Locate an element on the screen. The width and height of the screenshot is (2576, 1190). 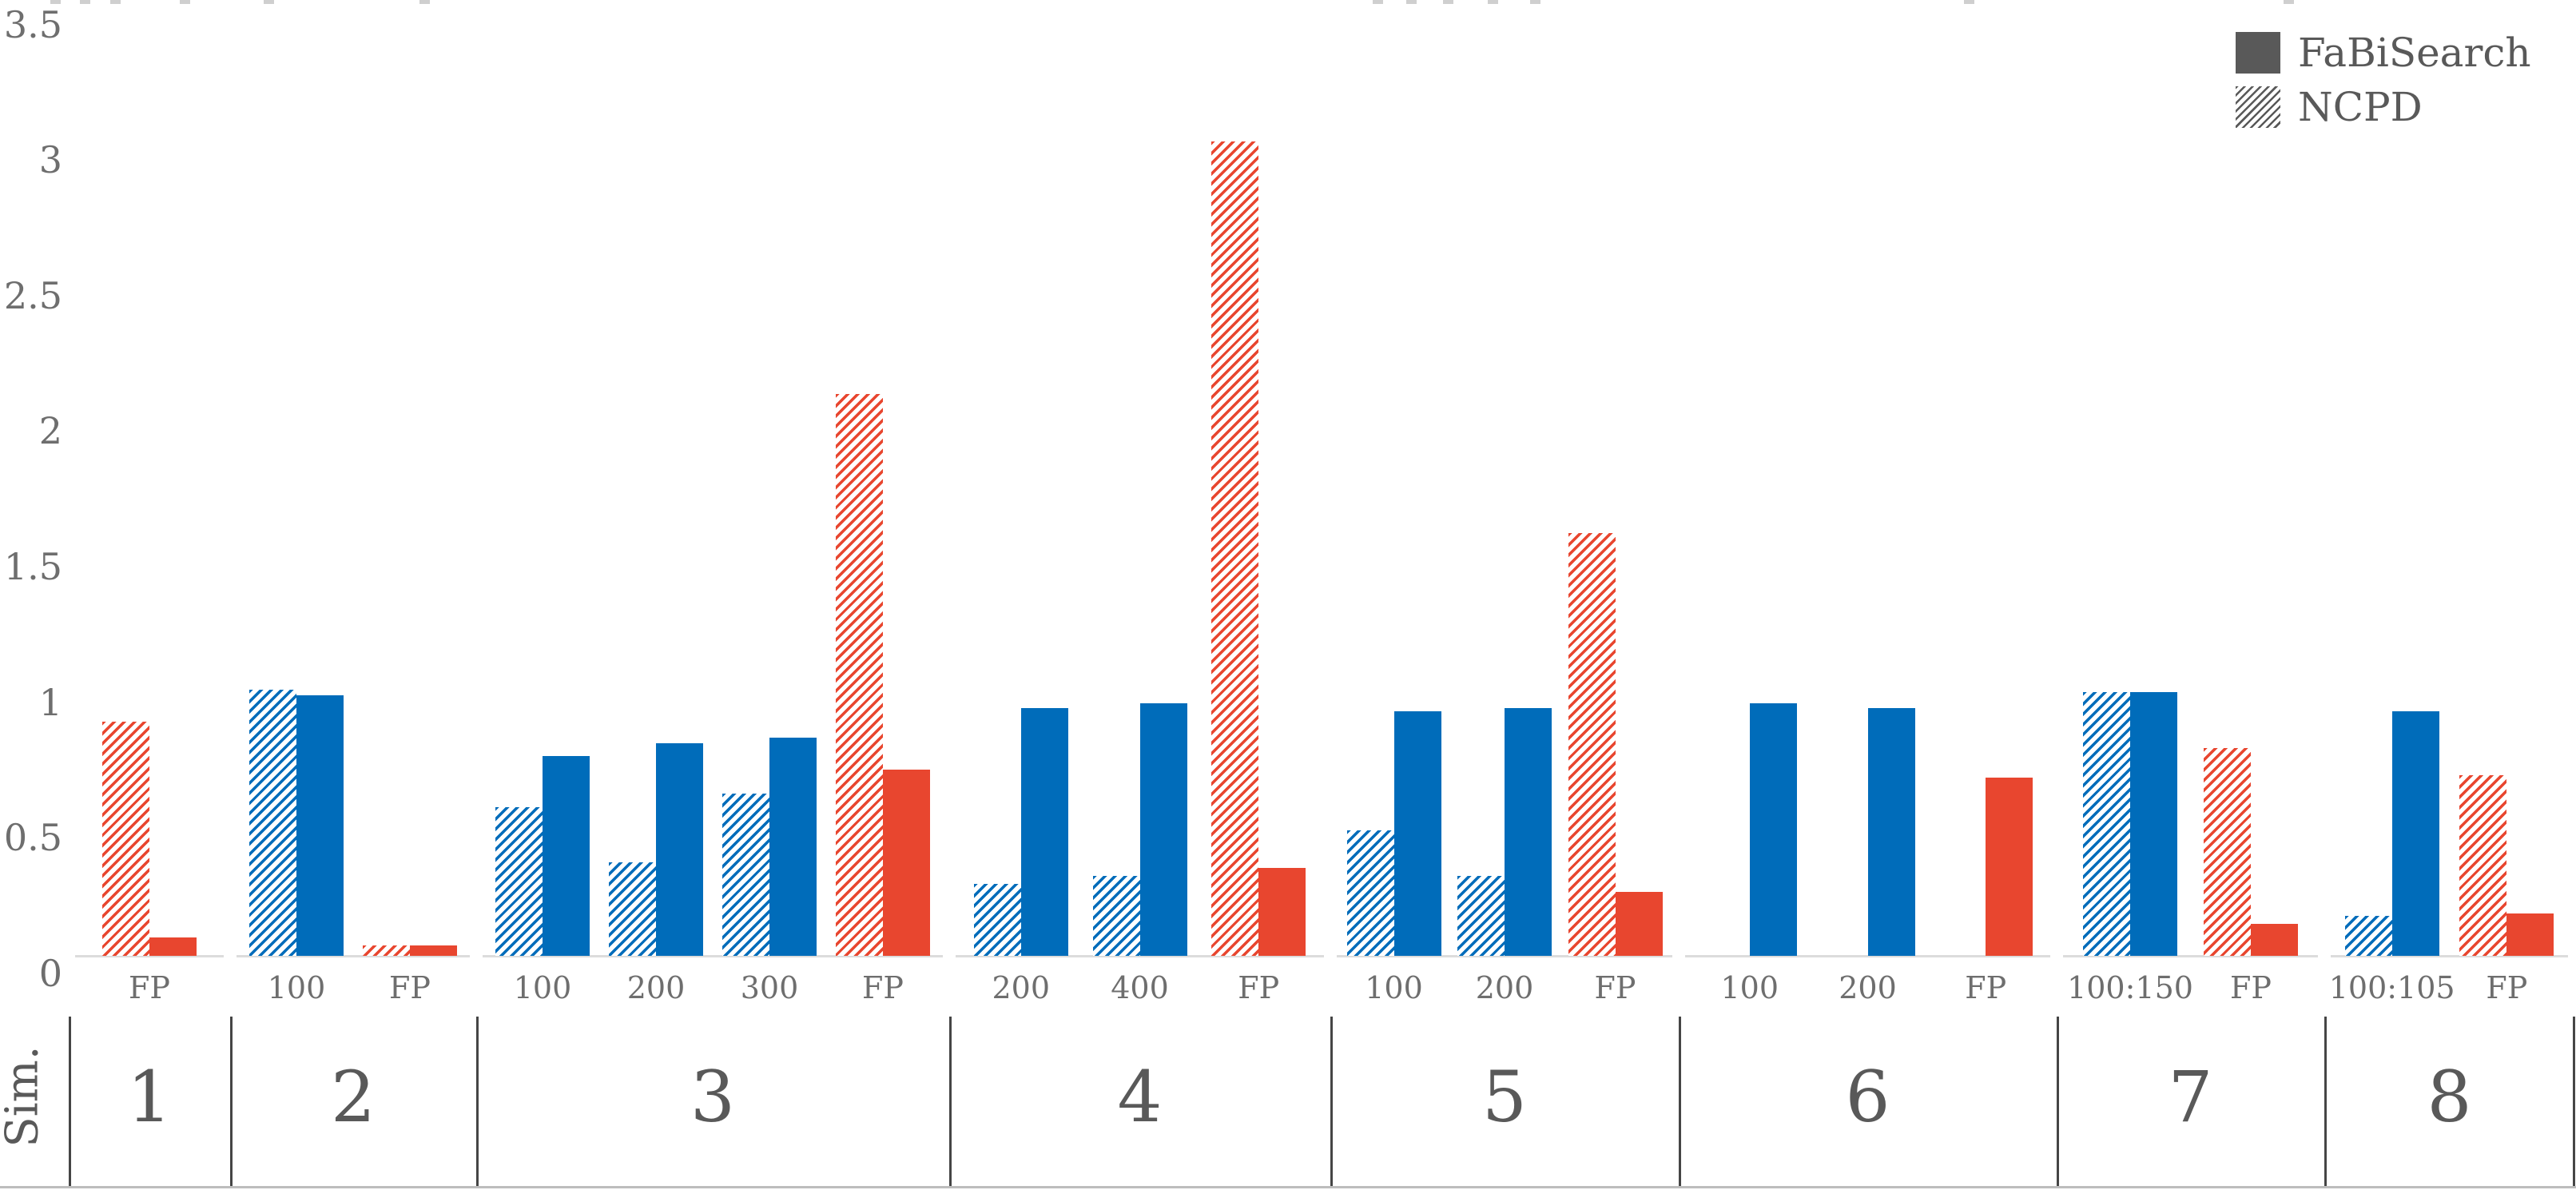
y-tick-label: 0 is located at coordinates (50, 973).